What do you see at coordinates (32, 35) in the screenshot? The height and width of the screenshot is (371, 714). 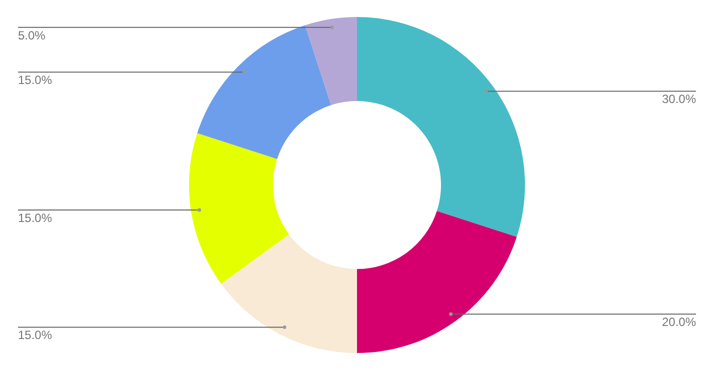 I see `data-label: 5.0%` at bounding box center [32, 35].